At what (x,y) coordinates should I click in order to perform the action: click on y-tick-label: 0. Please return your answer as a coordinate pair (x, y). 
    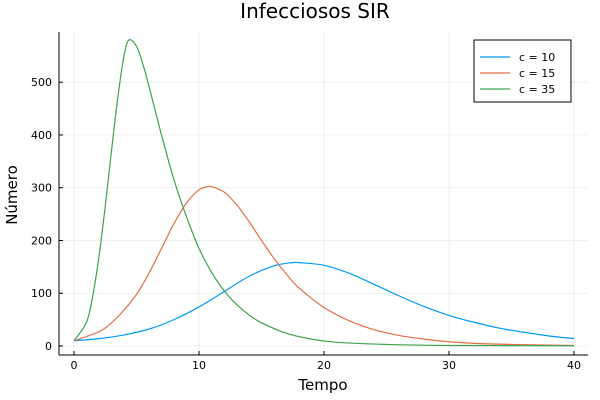
    Looking at the image, I should click on (48, 346).